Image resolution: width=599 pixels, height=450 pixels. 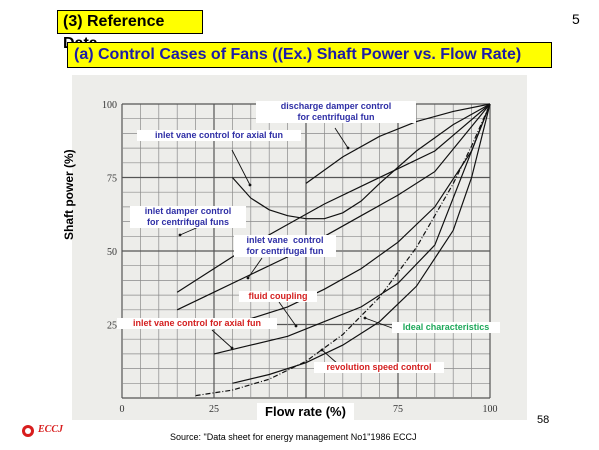 I want to click on section-title: (3) Reference Data, so click(x=130, y=31).